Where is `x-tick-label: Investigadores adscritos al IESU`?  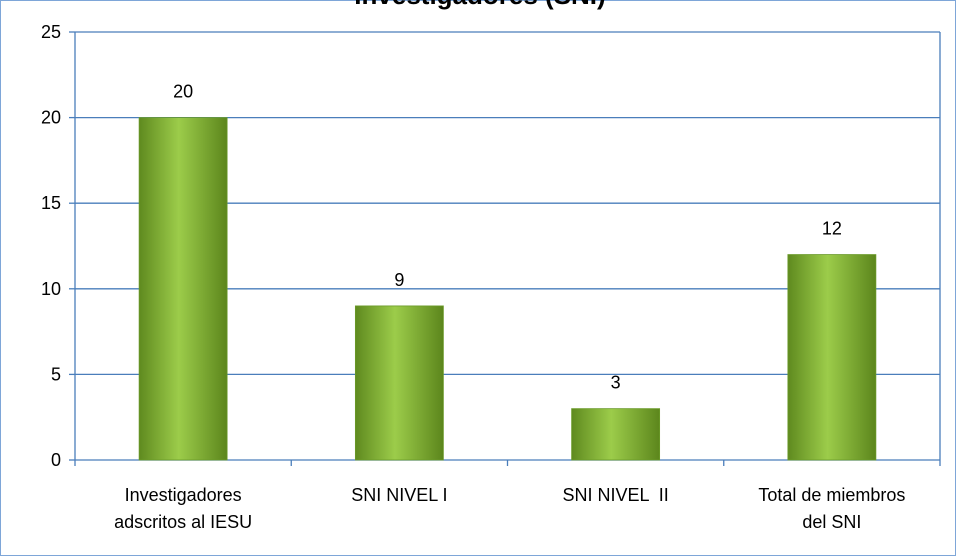
x-tick-label: Investigadores adscritos al IESU is located at coordinates (183, 508).